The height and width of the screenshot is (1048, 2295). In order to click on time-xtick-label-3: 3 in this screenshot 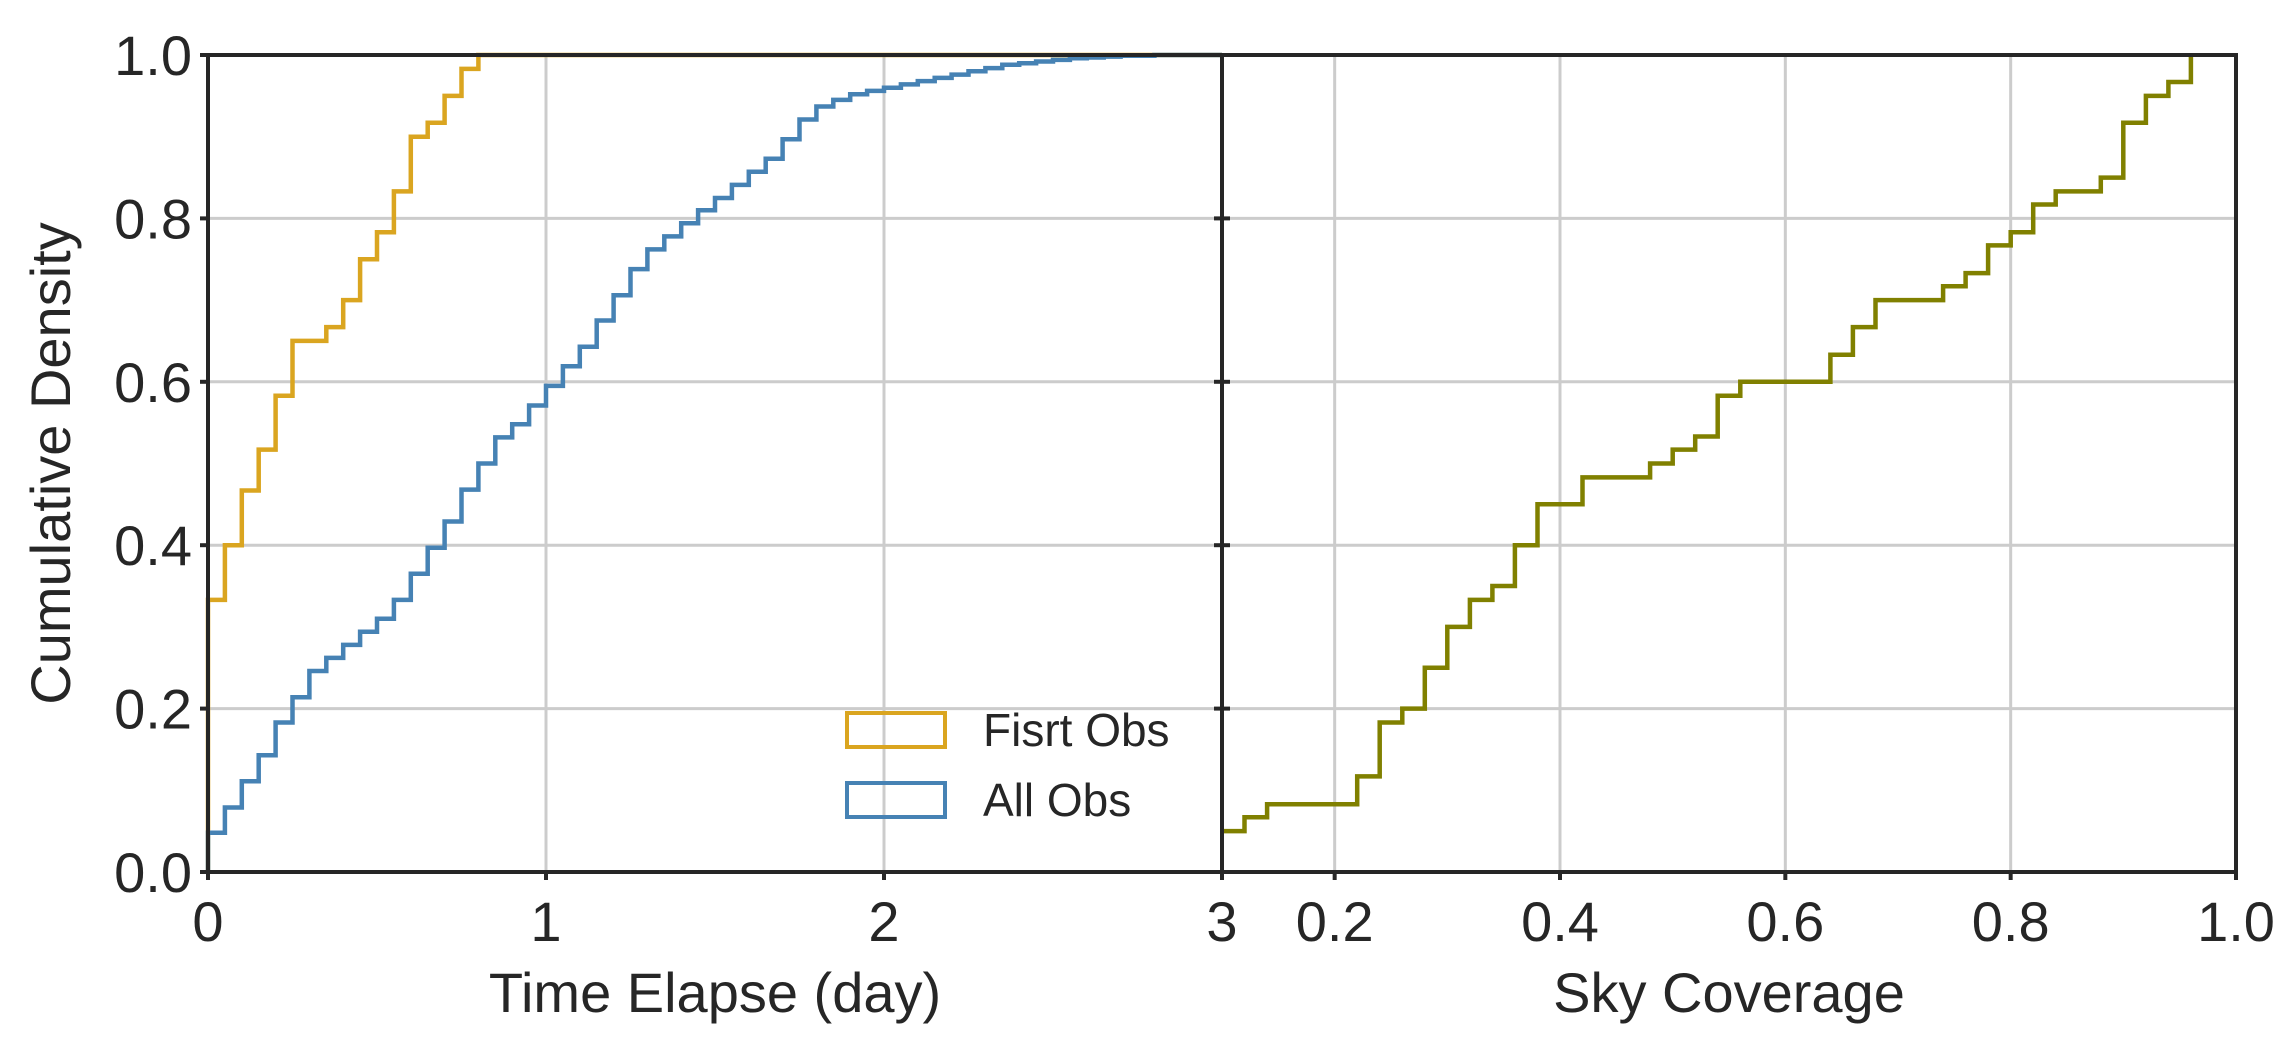, I will do `click(1221, 921)`.